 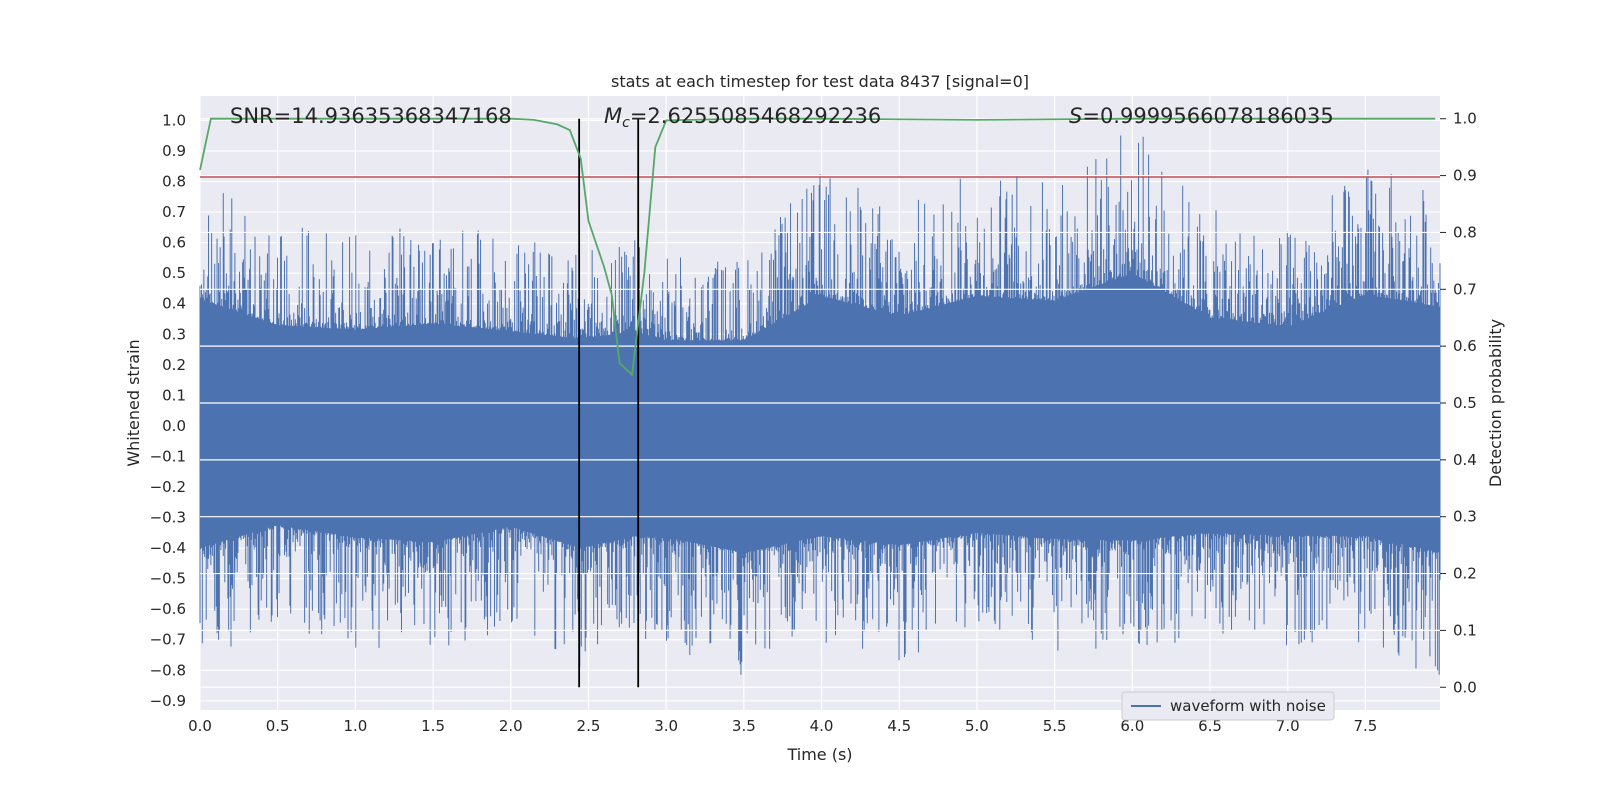 What do you see at coordinates (1075, 116) in the screenshot?
I see `s-symbol: S` at bounding box center [1075, 116].